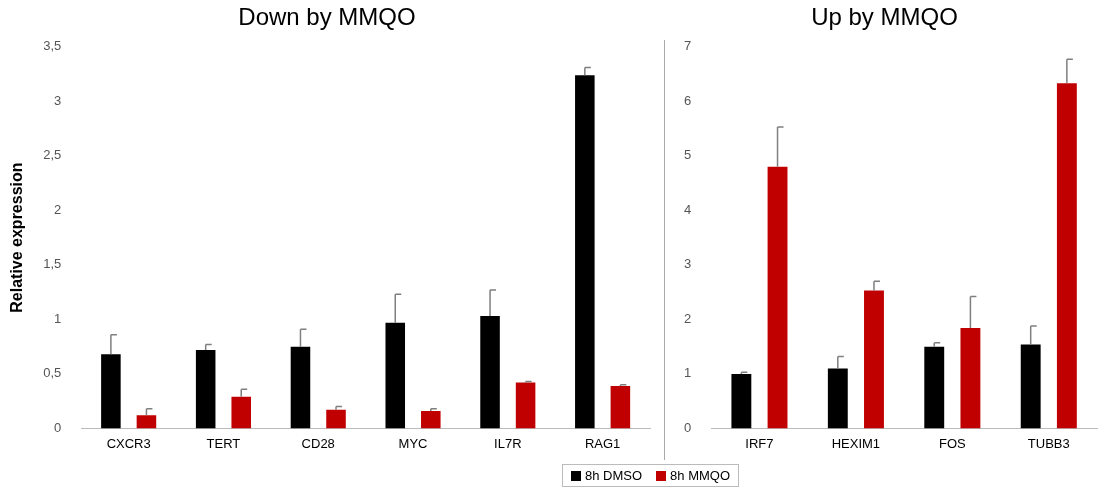  I want to click on y-tick-label: 4, so click(688, 209).